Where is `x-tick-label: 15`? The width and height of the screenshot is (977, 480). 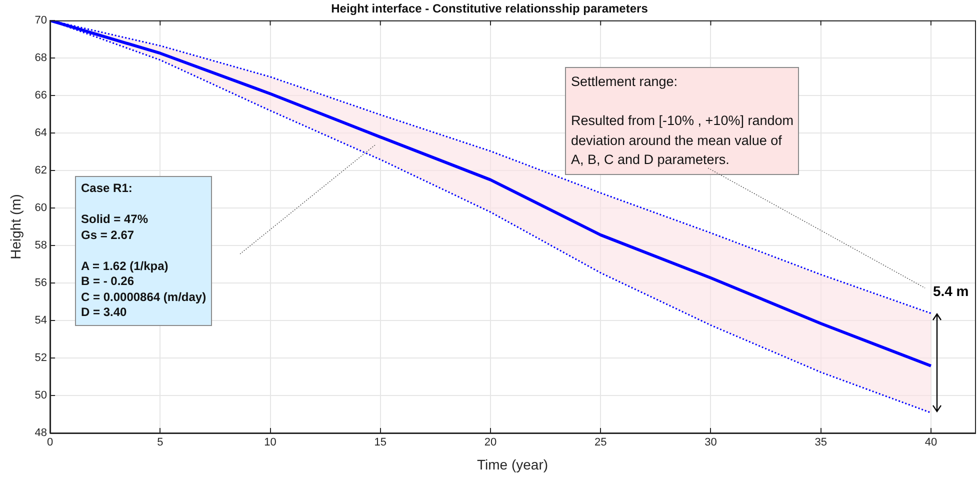
x-tick-label: 15 is located at coordinates (380, 442).